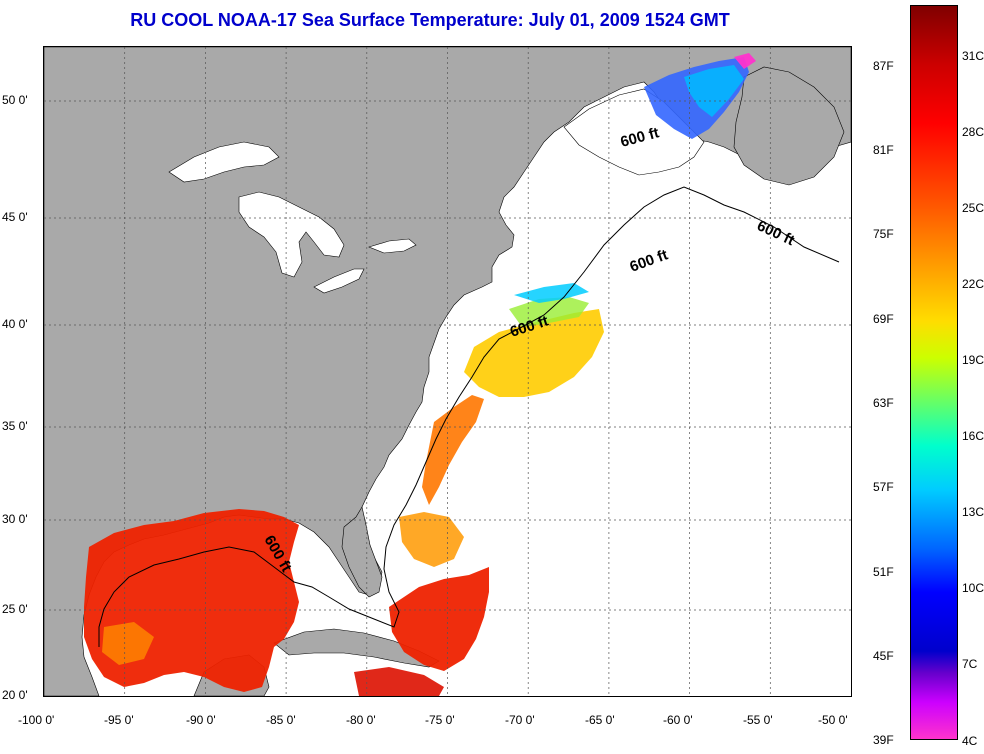  I want to click on lon-label-55: -55 0', so click(758, 720).